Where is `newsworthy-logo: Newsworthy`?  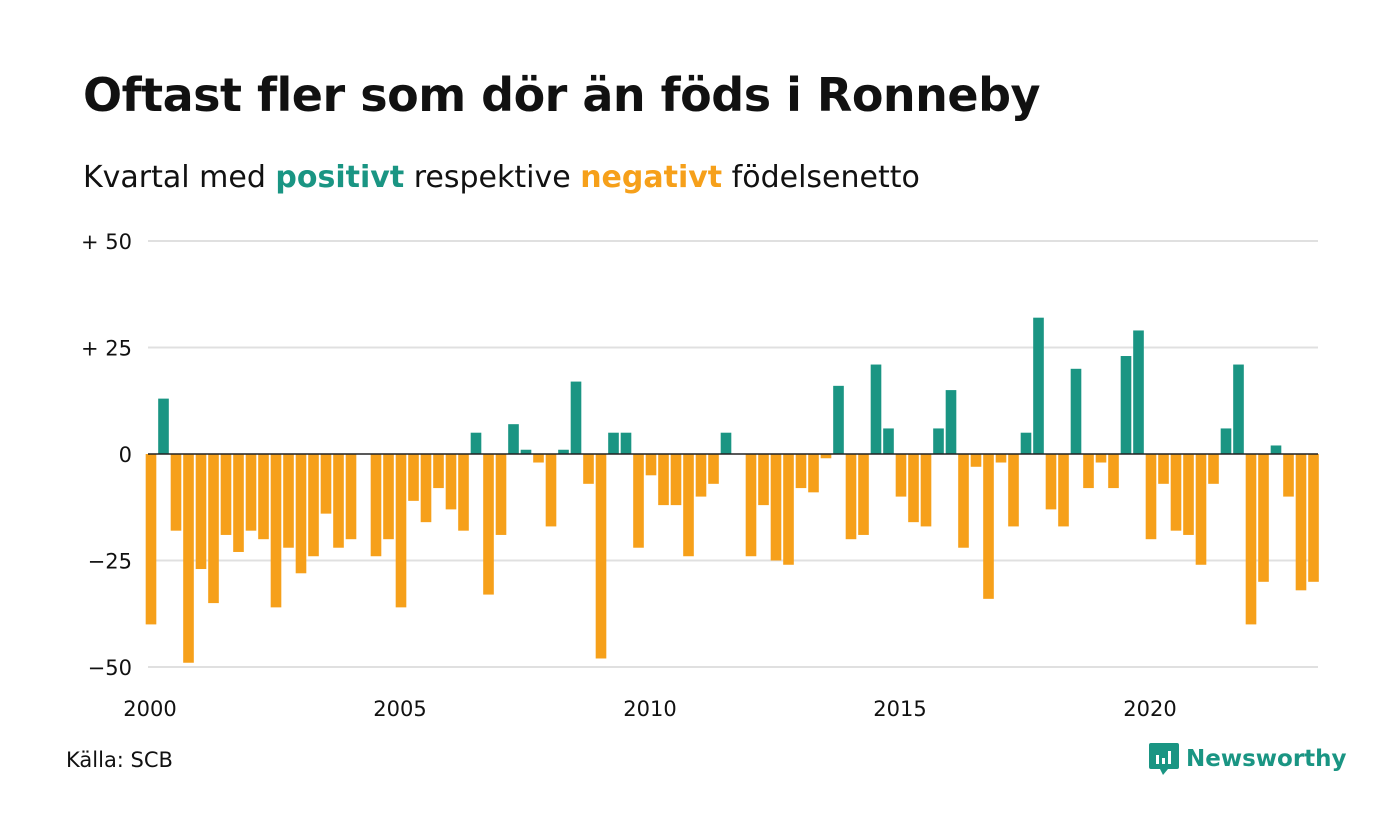 newsworthy-logo: Newsworthy is located at coordinates (1247, 759).